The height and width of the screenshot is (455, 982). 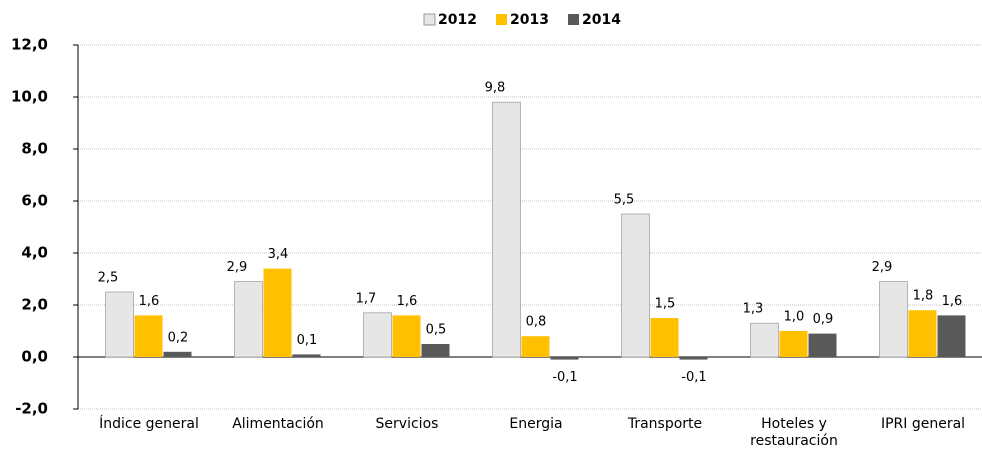 I want to click on data-label: 0,5, so click(x=436, y=330).